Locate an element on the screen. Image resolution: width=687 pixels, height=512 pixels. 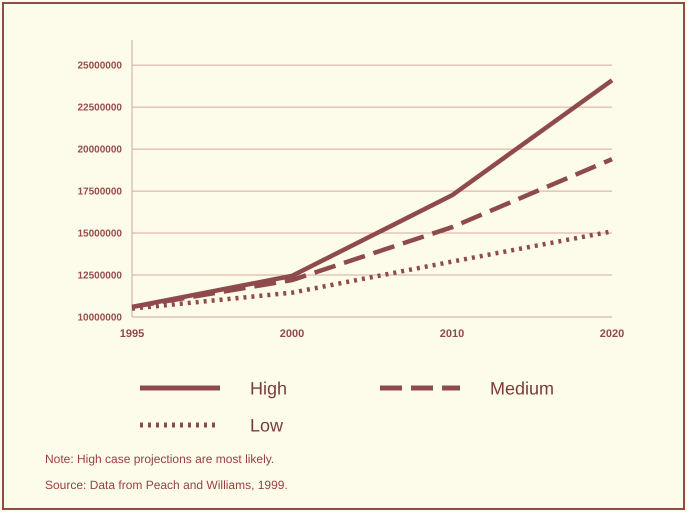
legend-label: Low is located at coordinates (267, 425).